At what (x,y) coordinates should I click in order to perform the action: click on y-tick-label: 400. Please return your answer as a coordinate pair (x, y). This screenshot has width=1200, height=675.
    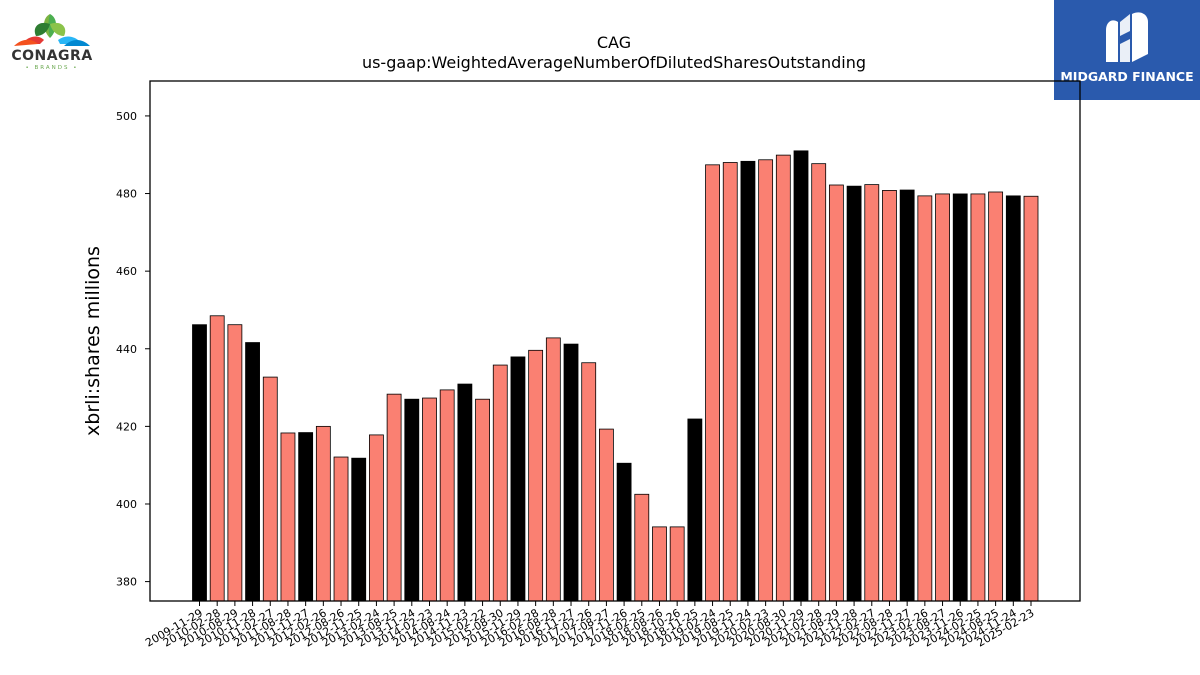
    Looking at the image, I should click on (126, 504).